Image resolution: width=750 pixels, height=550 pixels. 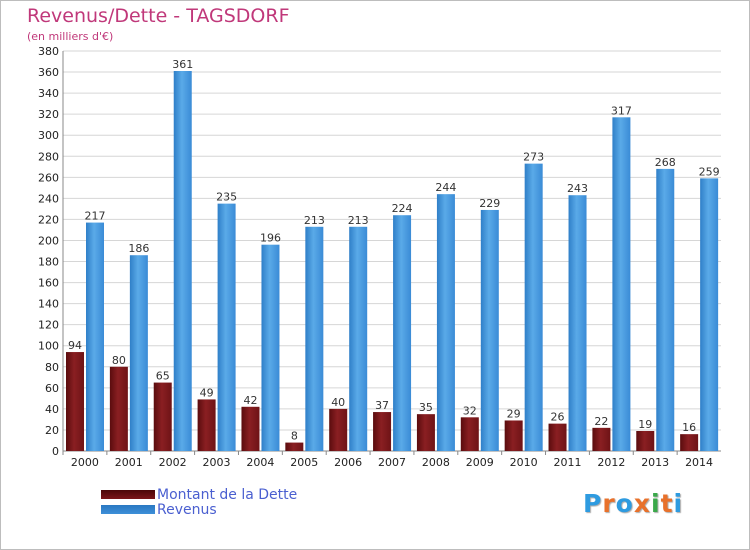 What do you see at coordinates (158, 16) in the screenshot?
I see `chart-title: Revenus/Dette - TAGSDORF` at bounding box center [158, 16].